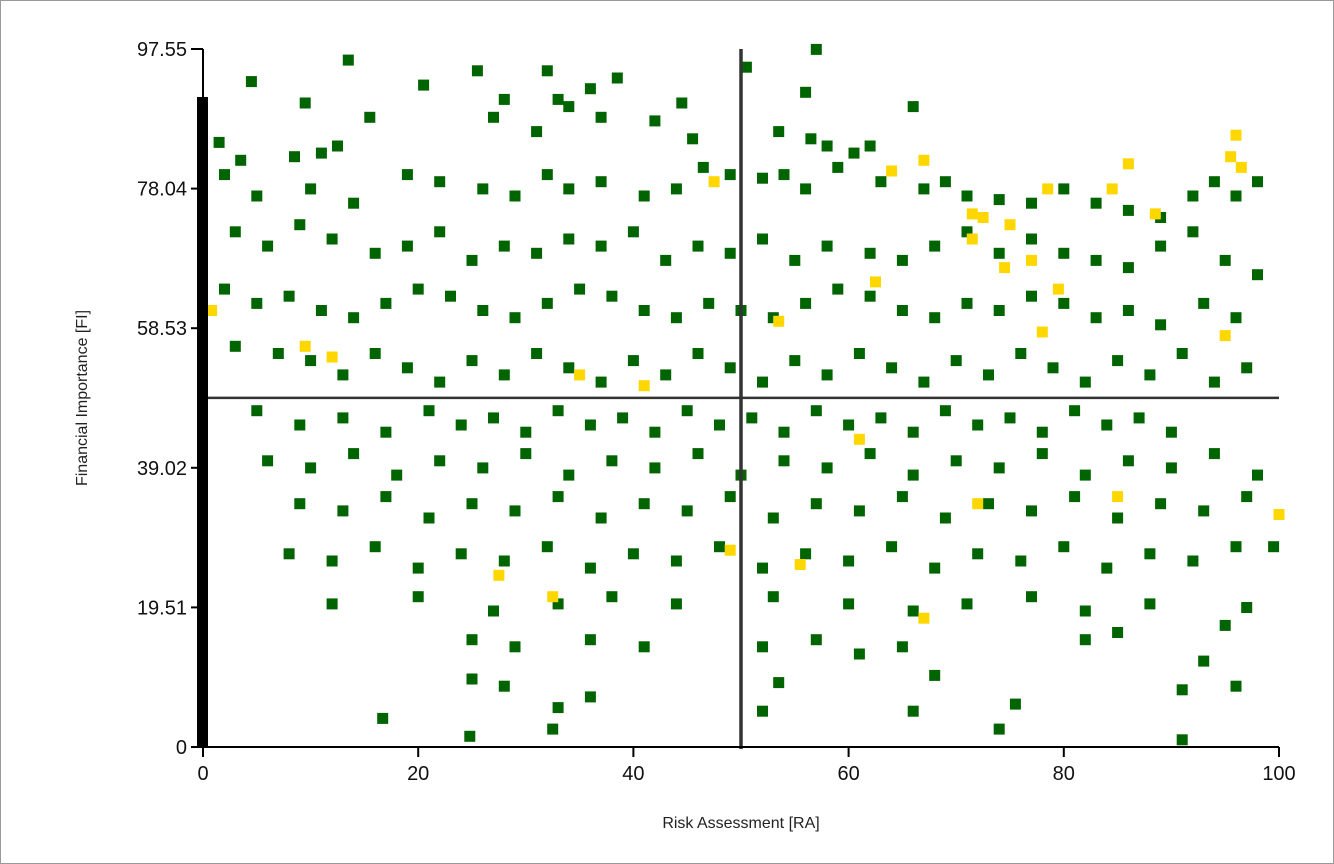 This screenshot has width=1334, height=864. Describe the element at coordinates (740, 823) in the screenshot. I see `x-axis-title: Risk Assessment [RA]` at that location.